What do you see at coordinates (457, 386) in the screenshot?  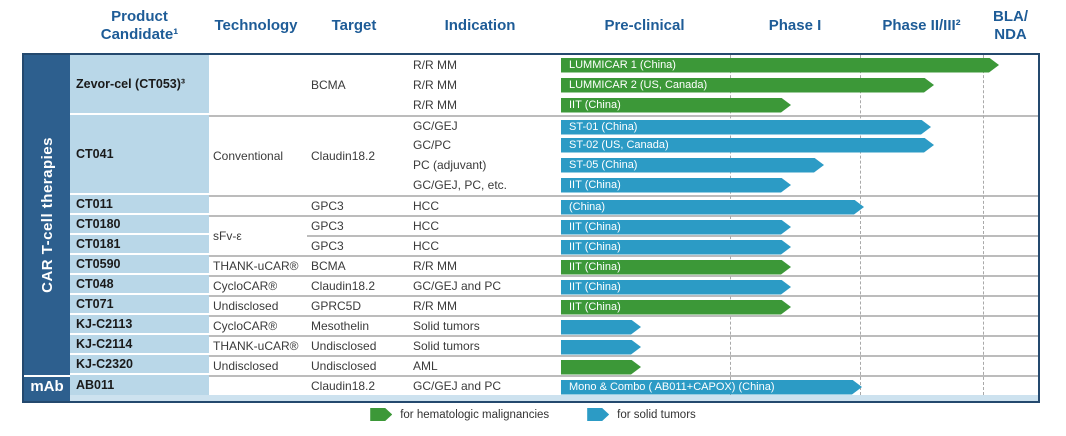 I see `indication-label: GC/GEJ and PC` at bounding box center [457, 386].